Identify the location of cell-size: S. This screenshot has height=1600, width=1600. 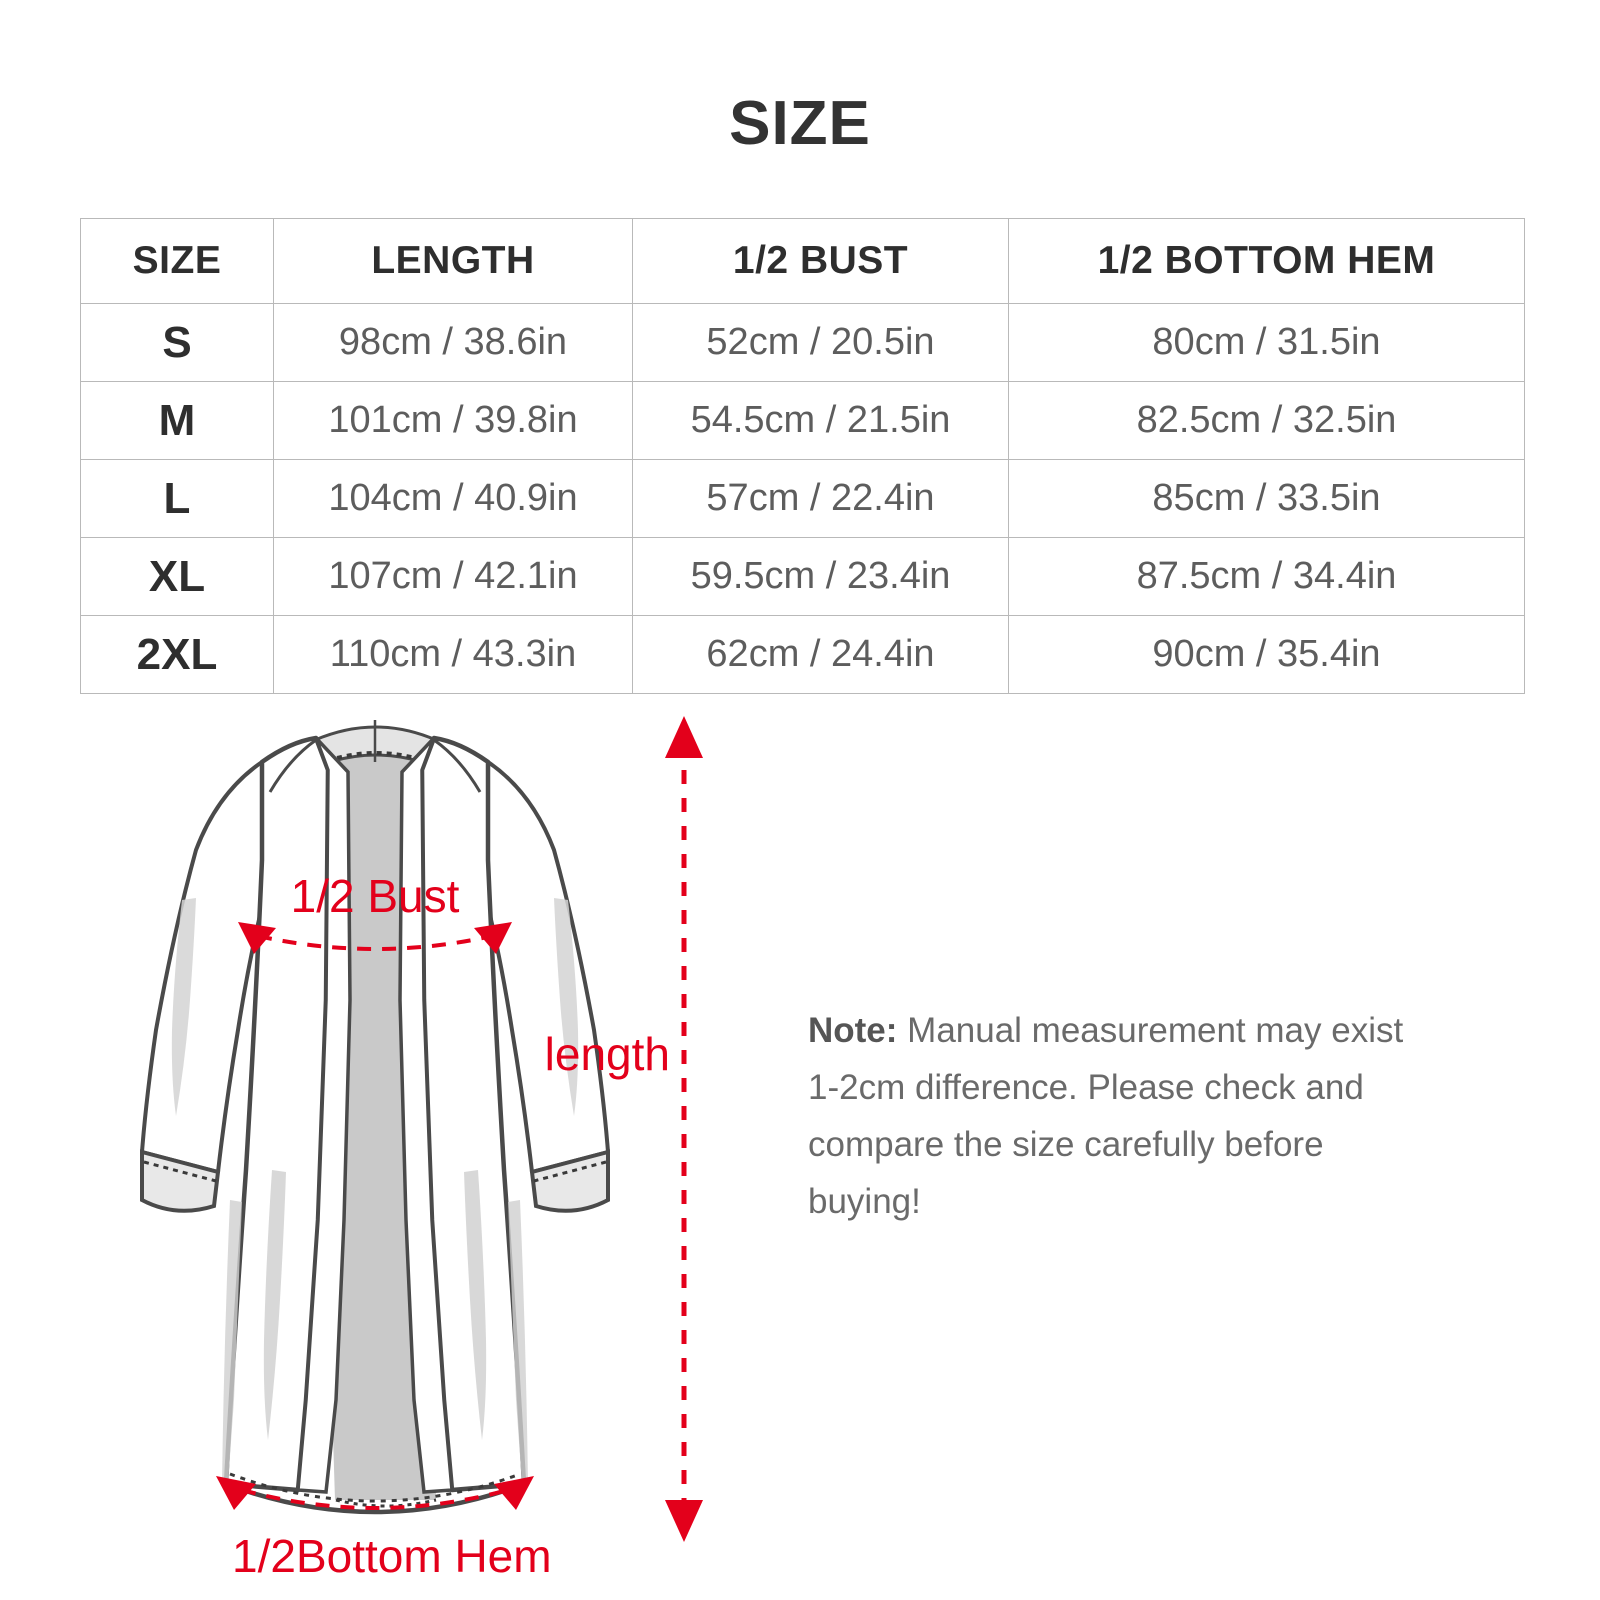
(177, 342).